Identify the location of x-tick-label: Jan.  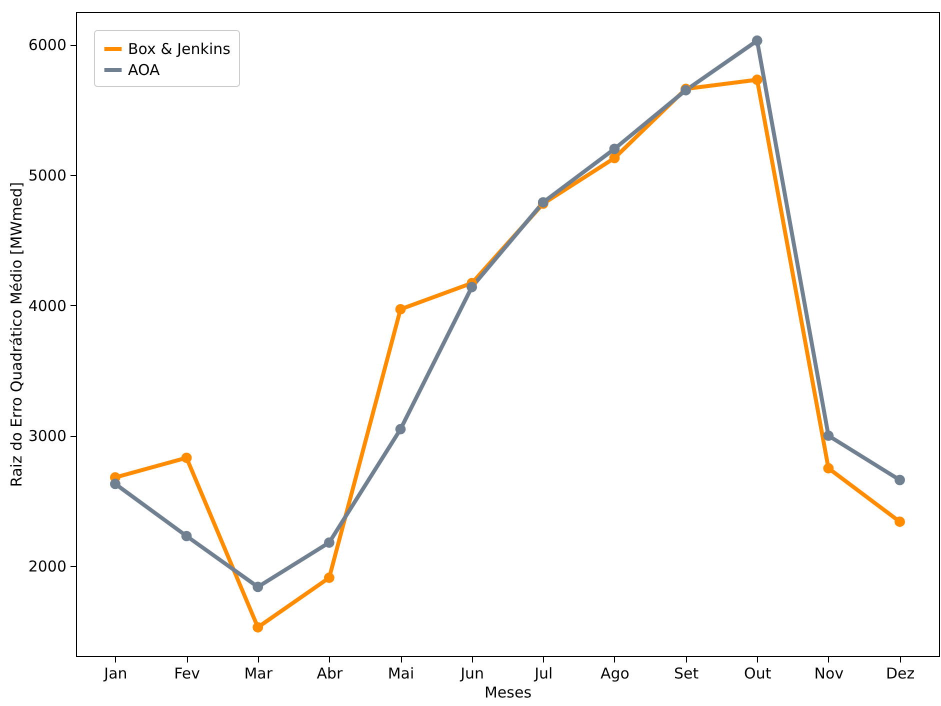
(115, 673).